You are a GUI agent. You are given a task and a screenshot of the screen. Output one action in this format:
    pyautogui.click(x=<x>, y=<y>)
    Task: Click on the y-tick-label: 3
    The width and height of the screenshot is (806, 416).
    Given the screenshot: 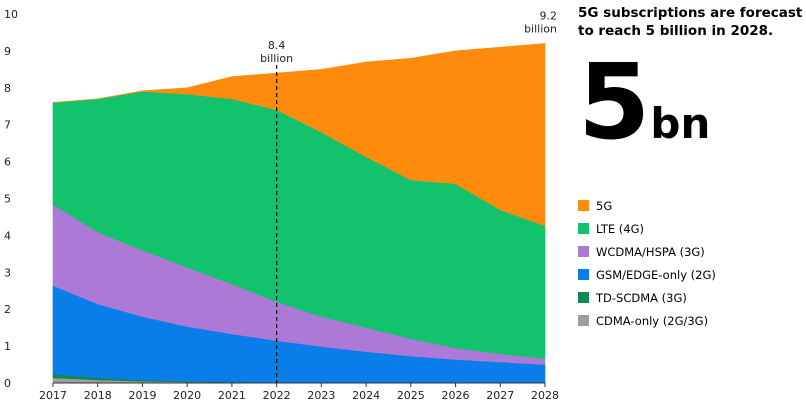 What is the action you would take?
    pyautogui.click(x=7, y=272)
    